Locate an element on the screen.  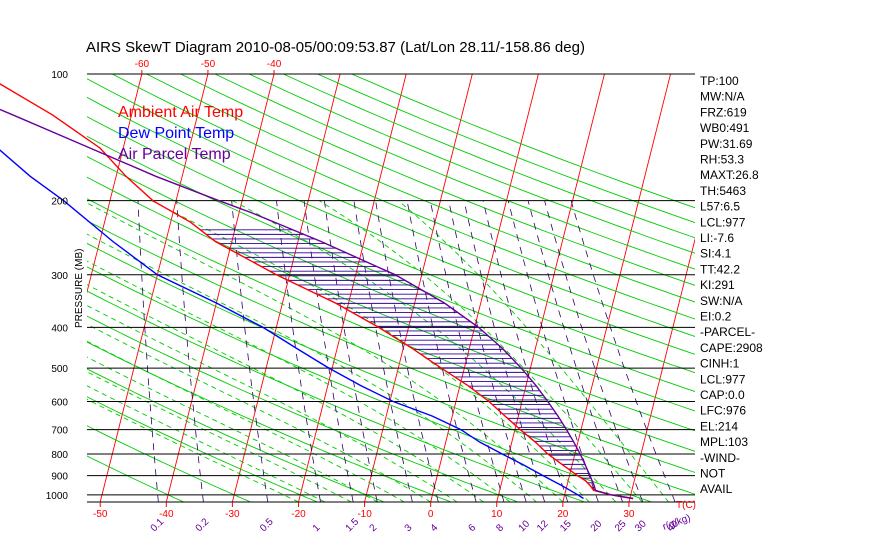
index-value: TP:100 is located at coordinates (719, 81).